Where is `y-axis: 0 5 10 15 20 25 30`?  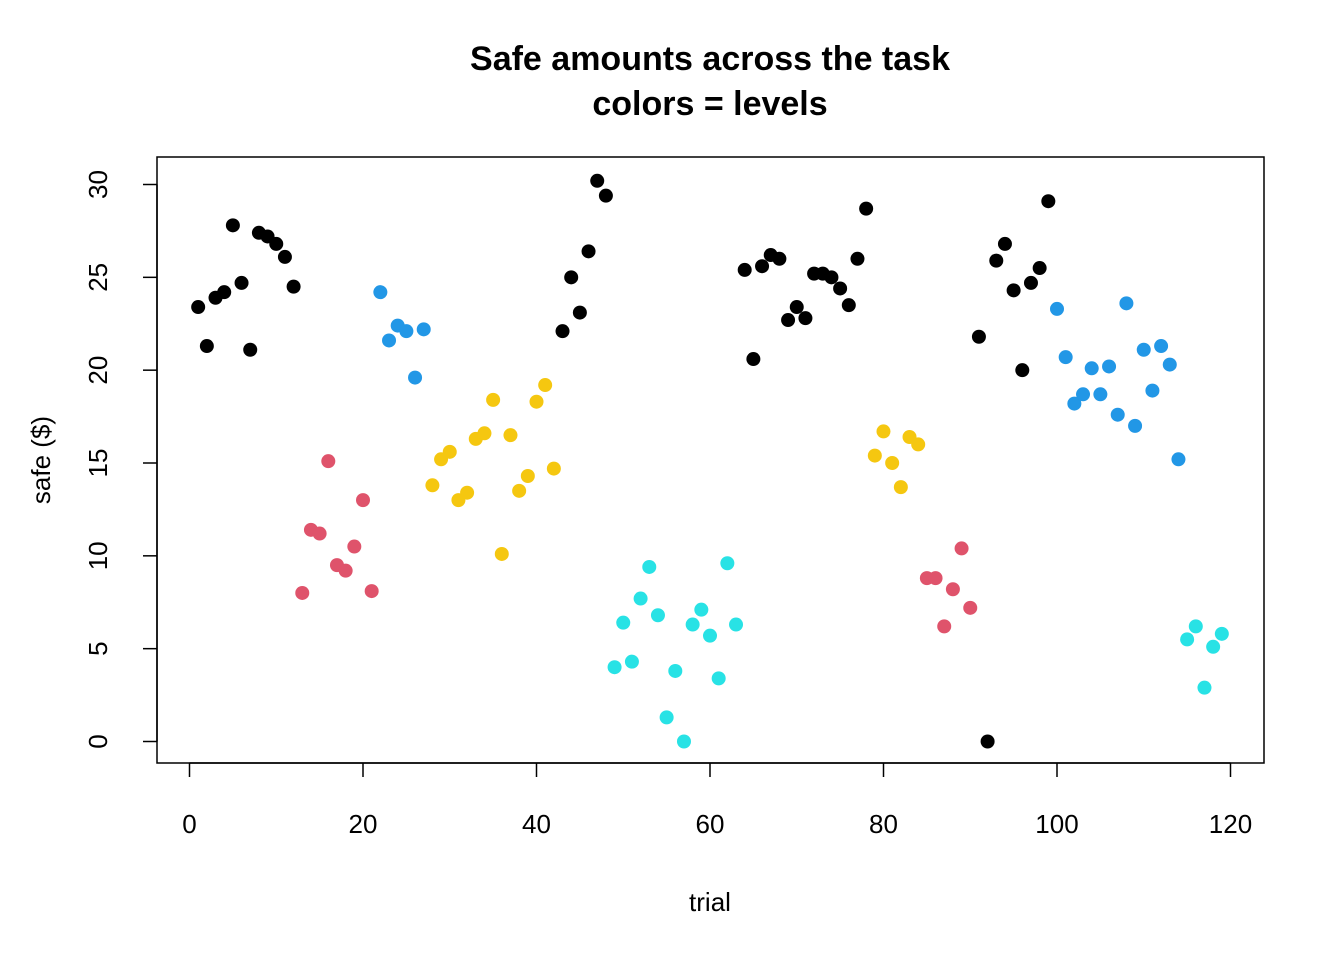 y-axis: 0 5 10 15 20 25 30 is located at coordinates (120, 459).